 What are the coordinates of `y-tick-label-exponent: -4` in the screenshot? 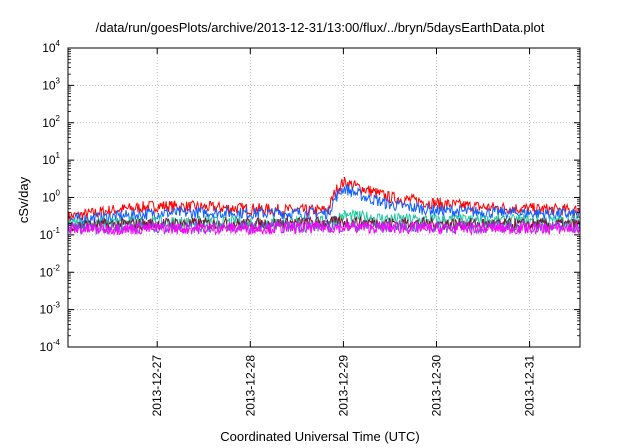 It's located at (57, 342).